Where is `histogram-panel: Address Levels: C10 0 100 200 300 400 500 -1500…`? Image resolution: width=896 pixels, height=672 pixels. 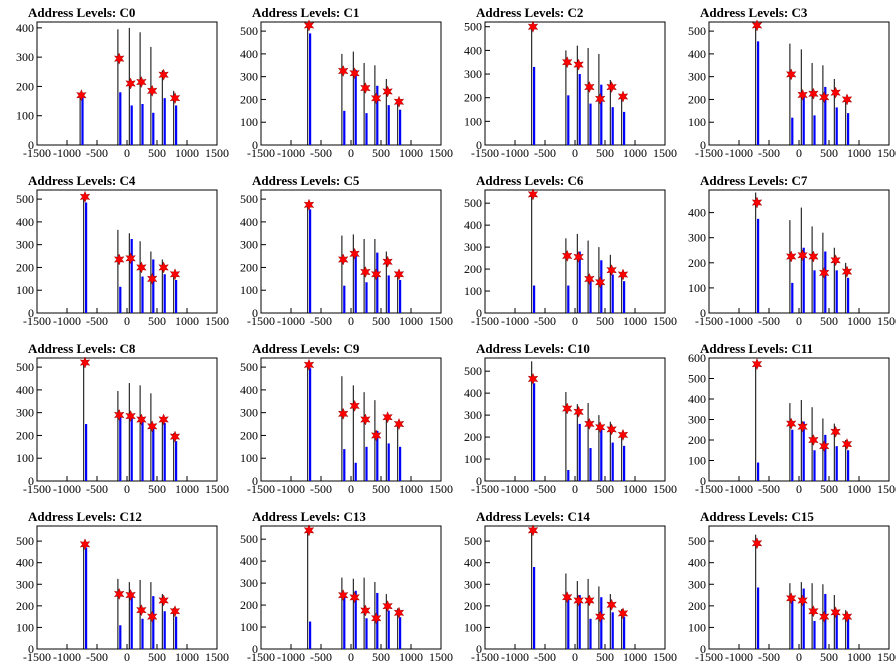
histogram-panel: Address Levels: C10 0 100 200 300 400 500 -1500… is located at coordinates (562, 420).